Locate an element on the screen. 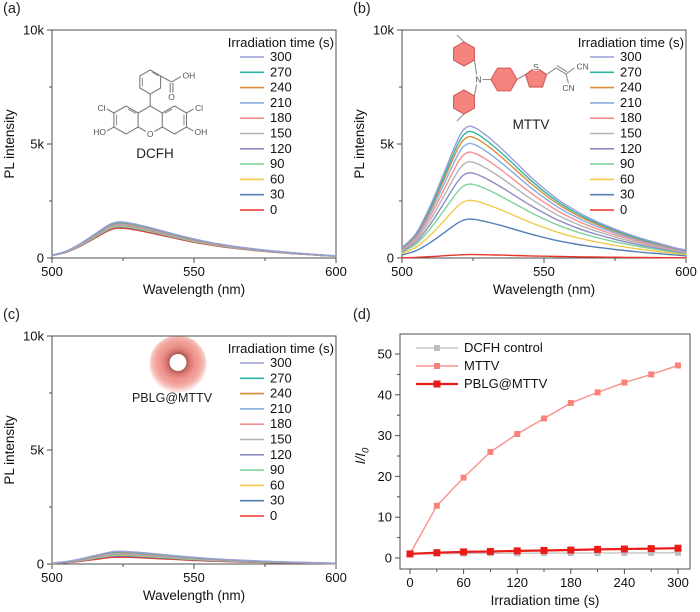  pblg-mttv-nanoparticle-inset: PBLG@MTTV is located at coordinates (172, 370).